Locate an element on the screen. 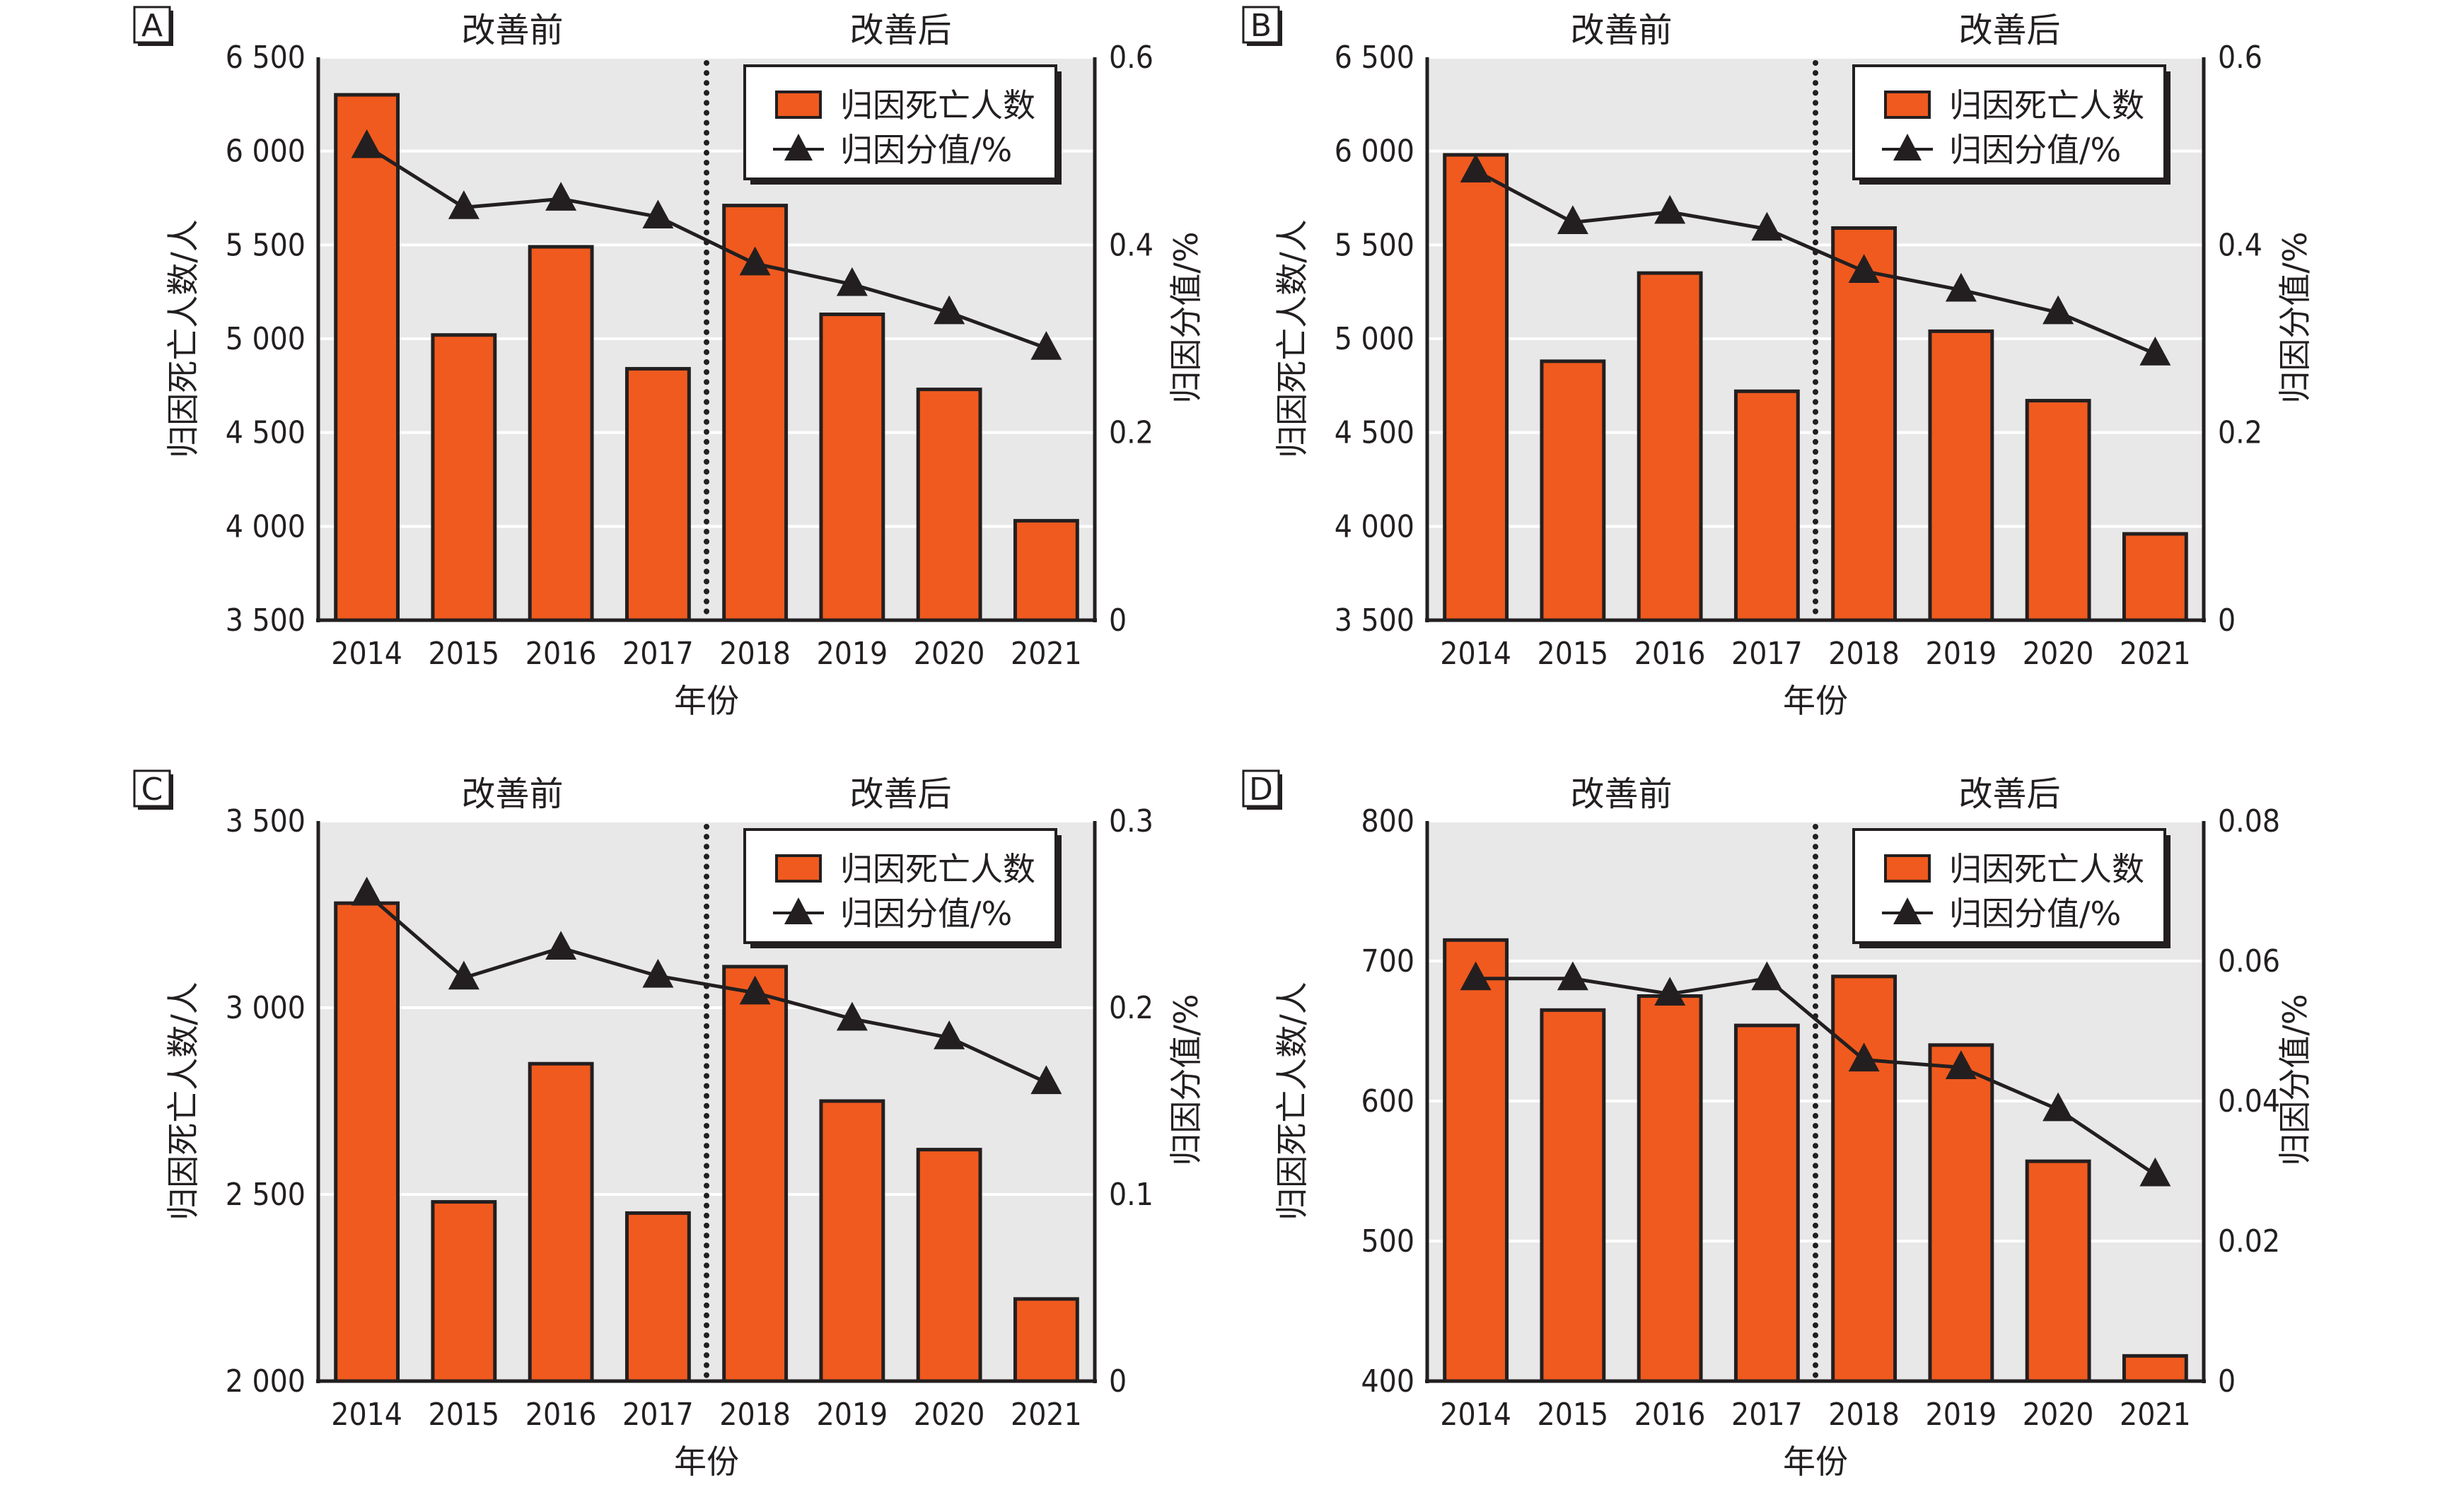 The image size is (2464, 1490). y-tick-label: 2 000 is located at coordinates (266, 1381).